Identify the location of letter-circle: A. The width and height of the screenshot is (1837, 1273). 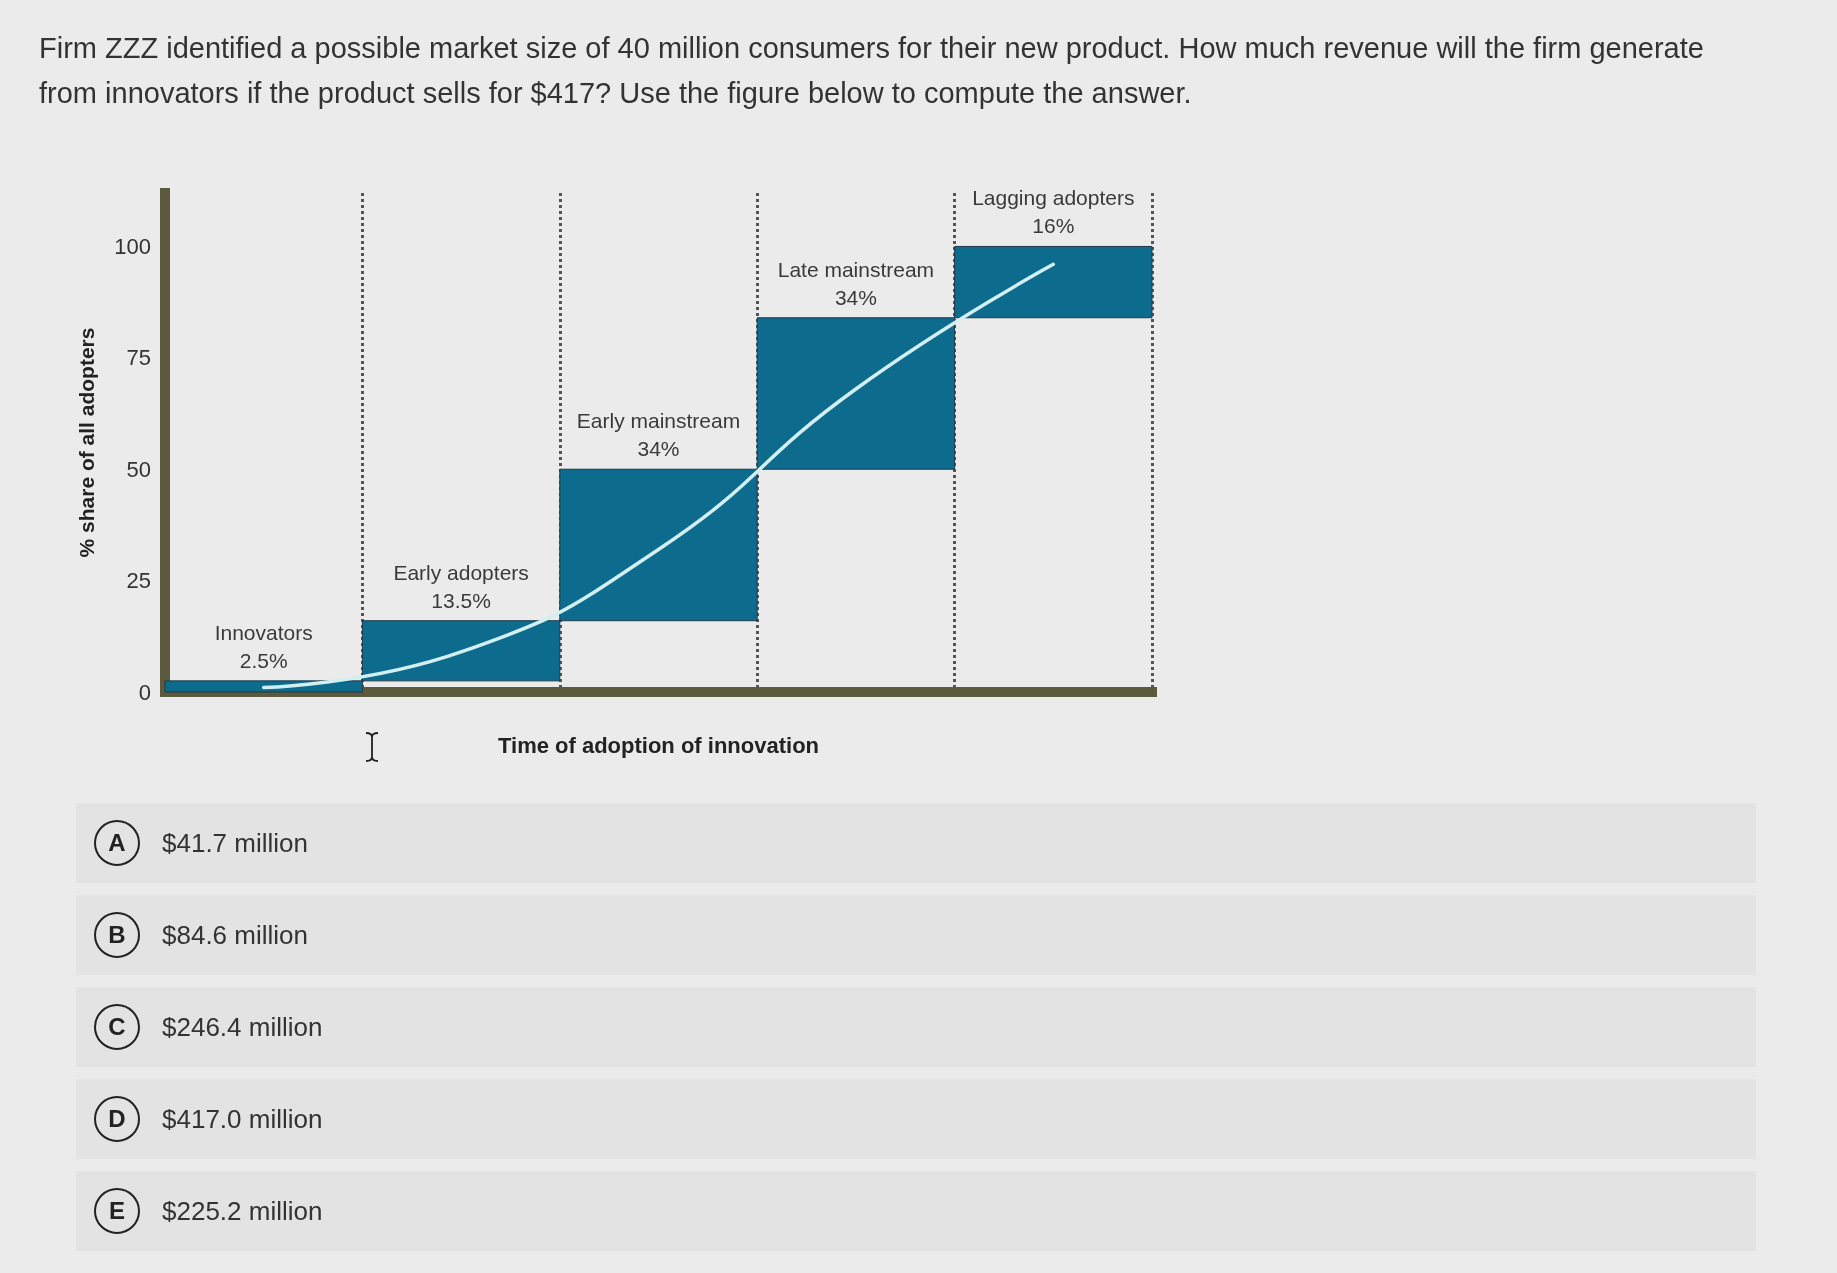
(117, 843).